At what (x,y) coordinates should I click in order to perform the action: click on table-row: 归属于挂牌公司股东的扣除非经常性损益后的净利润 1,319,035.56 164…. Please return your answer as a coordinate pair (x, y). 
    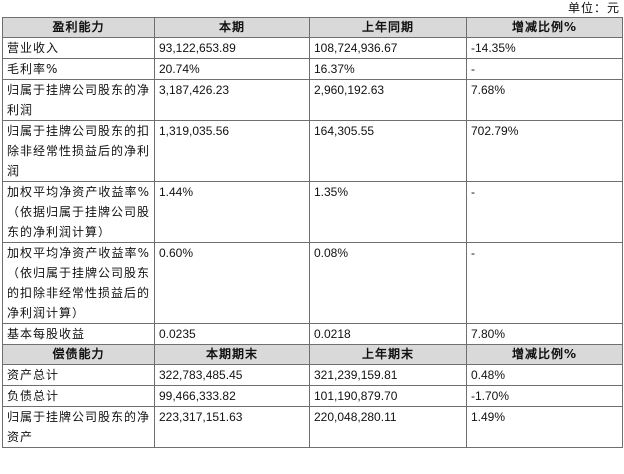
    Looking at the image, I should click on (312, 151).